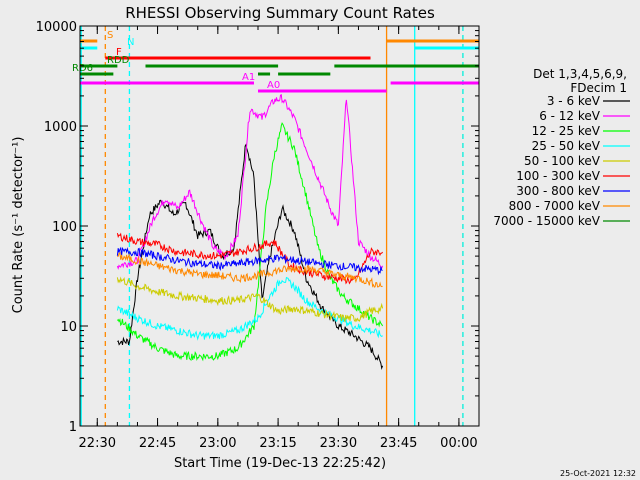  I want to click on y-tick-label-0: 1, so click(73, 427).